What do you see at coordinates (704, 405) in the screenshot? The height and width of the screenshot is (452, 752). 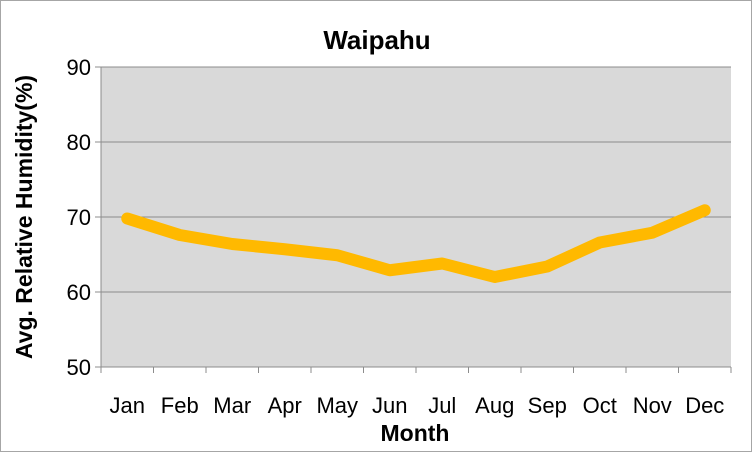 I see `x-tick-label: Dec` at bounding box center [704, 405].